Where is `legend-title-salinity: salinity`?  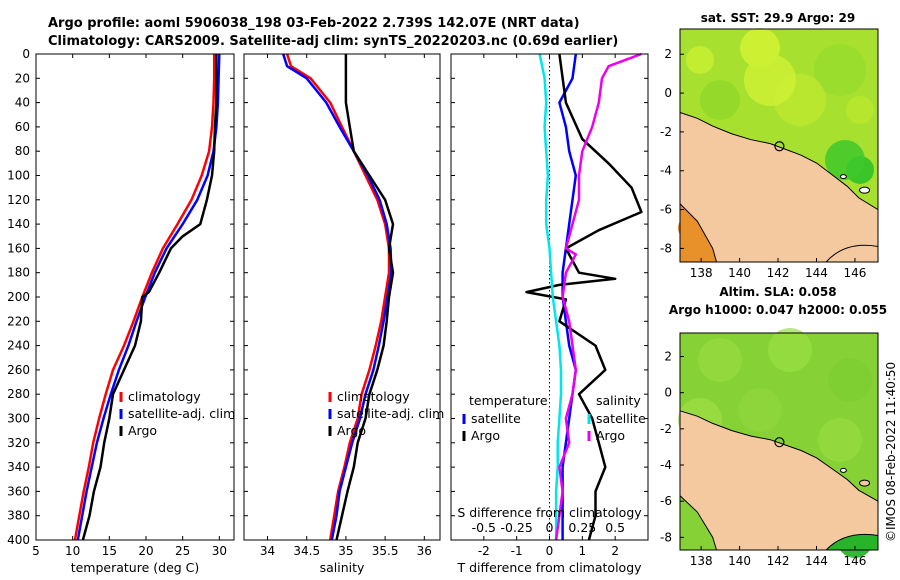
legend-title-salinity: salinity is located at coordinates (618, 400).